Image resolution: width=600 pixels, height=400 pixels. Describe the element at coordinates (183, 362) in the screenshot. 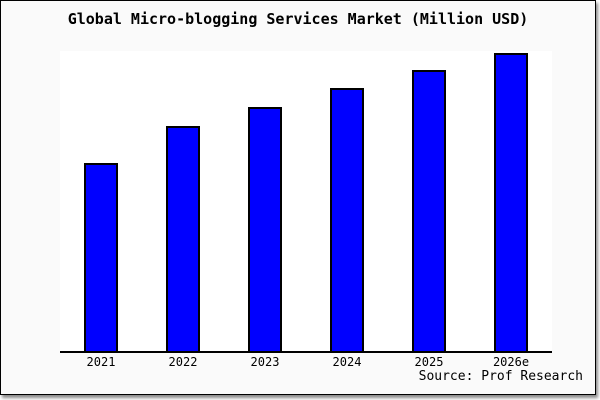

I see `x-tick-label-2022: 2022` at that location.